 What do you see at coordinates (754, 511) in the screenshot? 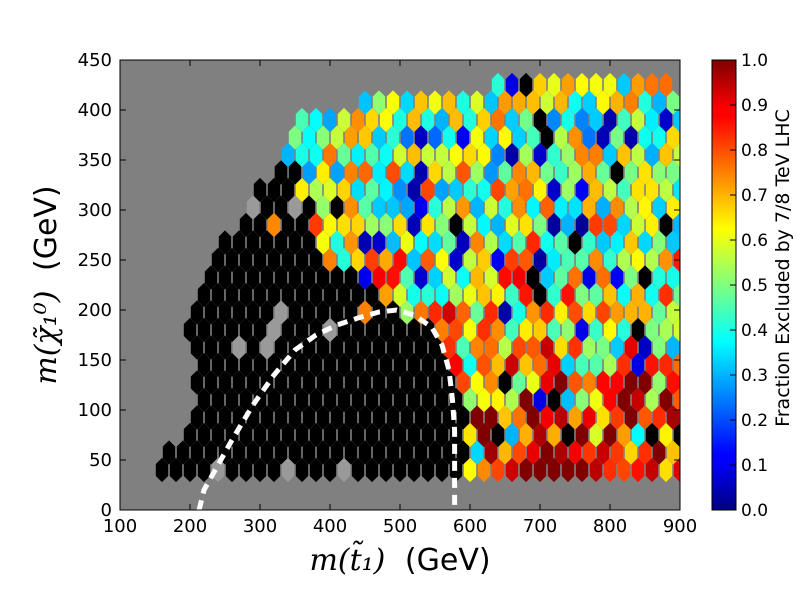
I see `colorbar-tick-label: 0.0` at bounding box center [754, 511].